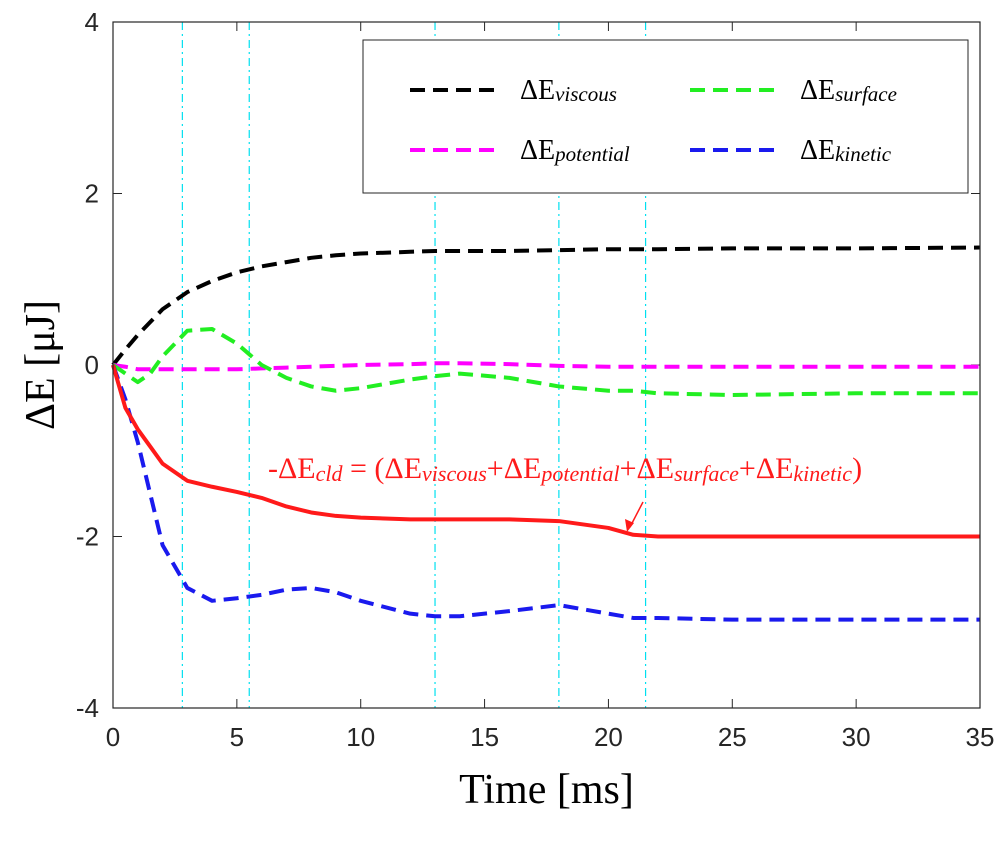  I want to click on annotation-text: = (ΔE, so click(383, 468).